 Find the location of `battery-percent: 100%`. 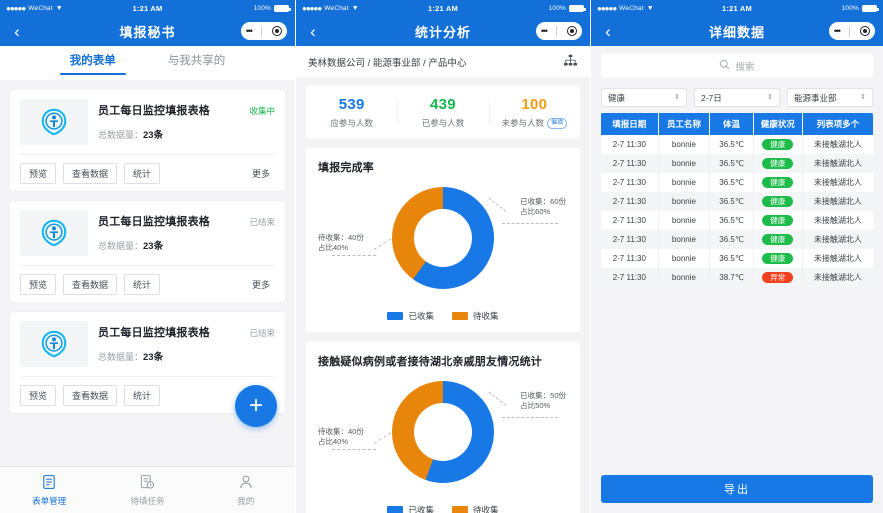

battery-percent: 100% is located at coordinates (850, 8).